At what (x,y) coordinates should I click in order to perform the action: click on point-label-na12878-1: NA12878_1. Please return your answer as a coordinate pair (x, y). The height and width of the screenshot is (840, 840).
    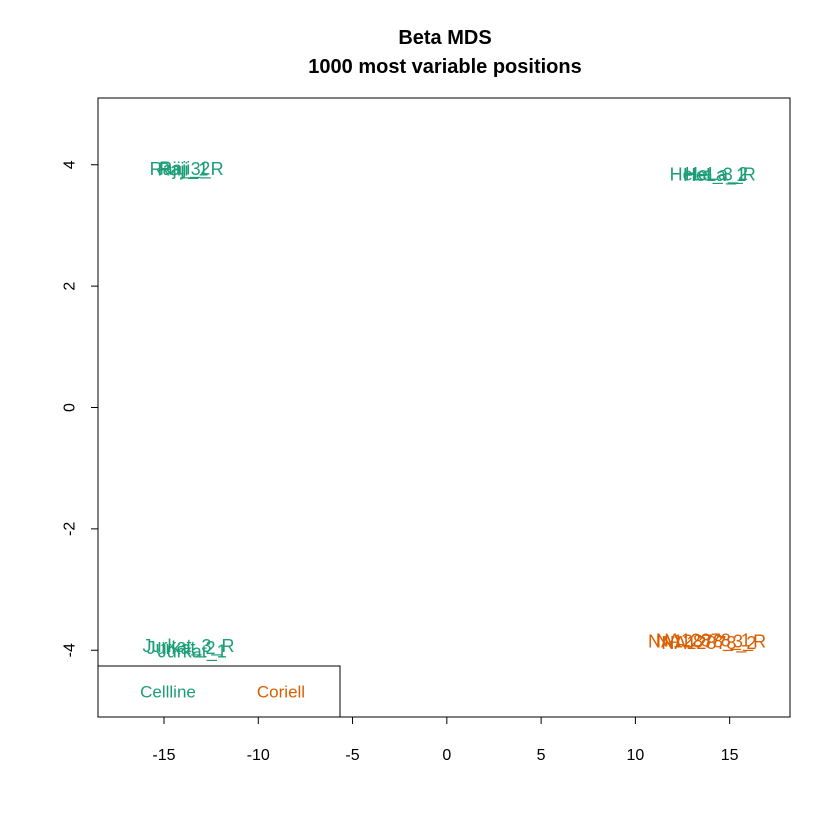
    Looking at the image, I should click on (703, 641).